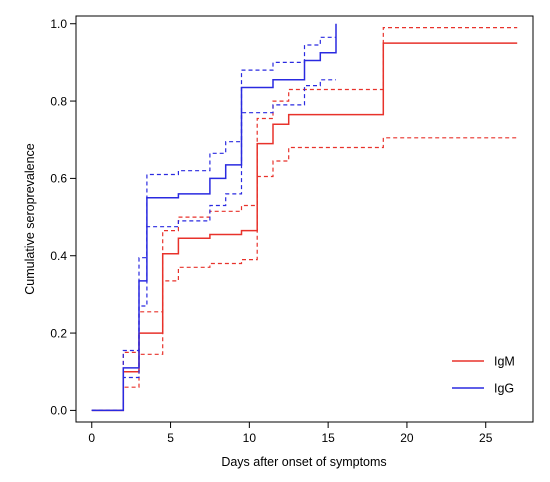 This screenshot has height=482, width=550. I want to click on x-tick-label-3: 15, so click(328, 438).